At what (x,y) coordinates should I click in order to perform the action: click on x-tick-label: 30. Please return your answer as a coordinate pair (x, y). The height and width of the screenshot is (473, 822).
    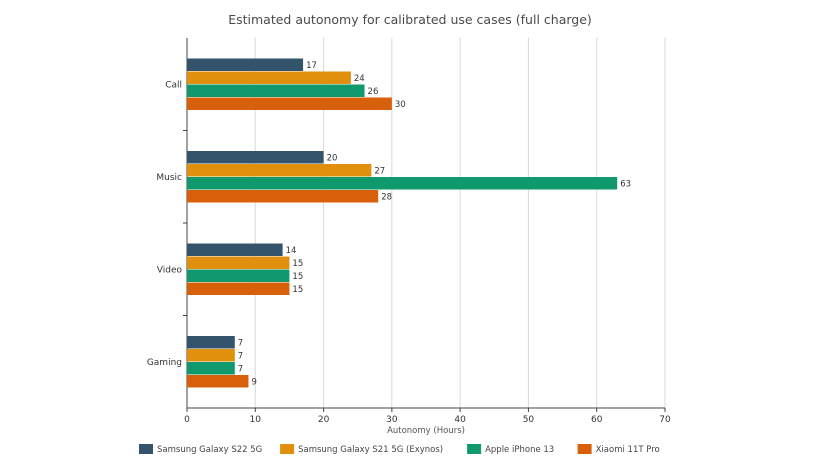
    Looking at the image, I should click on (392, 420).